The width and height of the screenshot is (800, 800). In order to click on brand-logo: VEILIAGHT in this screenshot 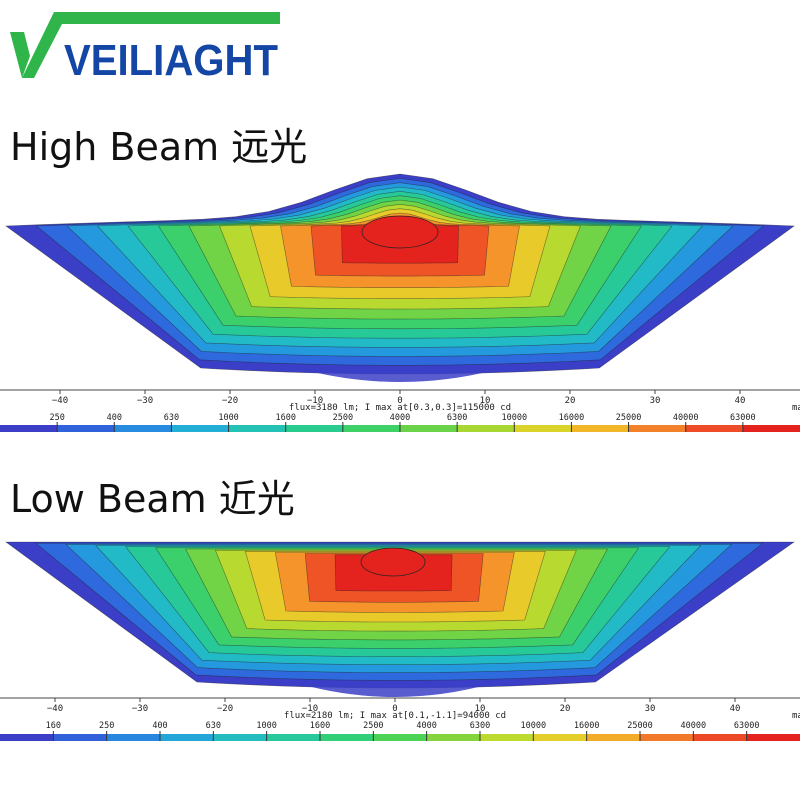, I will do `click(145, 48)`.